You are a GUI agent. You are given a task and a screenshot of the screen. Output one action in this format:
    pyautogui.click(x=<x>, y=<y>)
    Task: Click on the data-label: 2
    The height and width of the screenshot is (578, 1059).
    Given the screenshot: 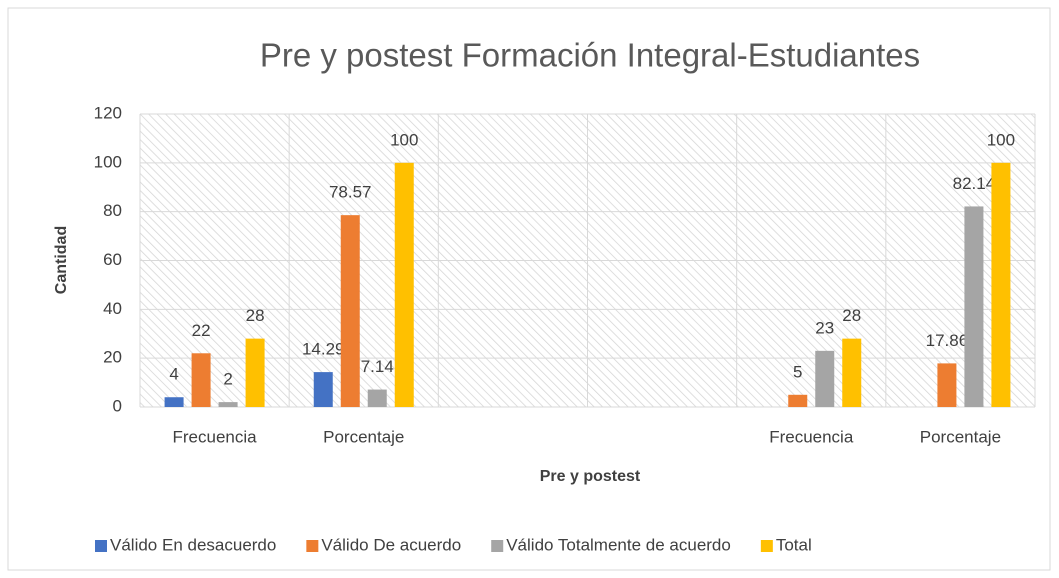 What is the action you would take?
    pyautogui.click(x=227, y=379)
    